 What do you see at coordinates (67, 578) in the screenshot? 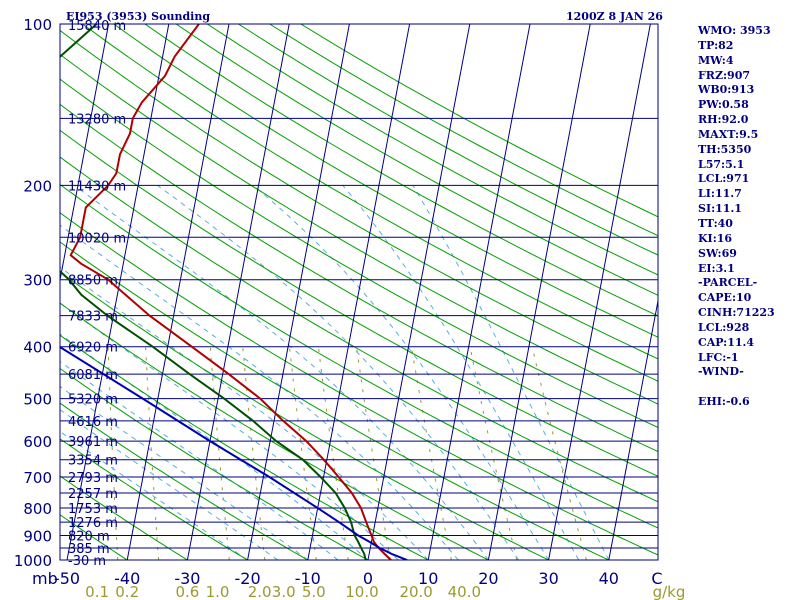
I see `temperature-tick-label: -50` at bounding box center [67, 578].